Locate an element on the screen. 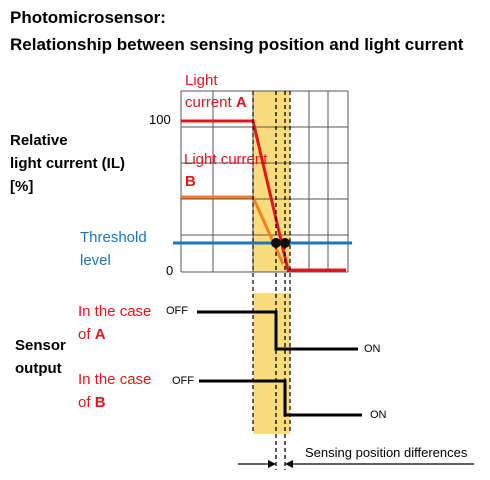  title-line-1: Photomicrosensor: is located at coordinates (88, 17).